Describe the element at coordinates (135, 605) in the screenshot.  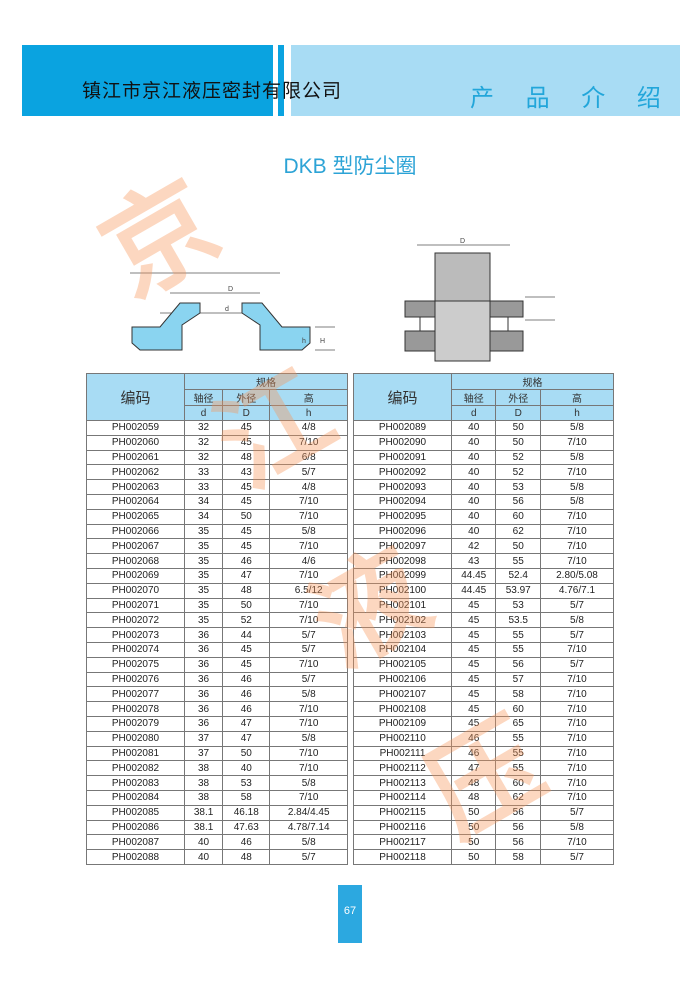
I see `code-cell: PH002071` at that location.